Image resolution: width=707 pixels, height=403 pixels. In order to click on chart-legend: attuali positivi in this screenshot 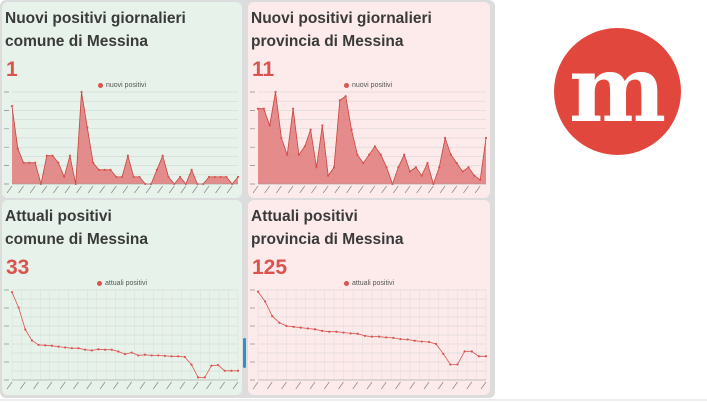, I will do `click(122, 283)`.